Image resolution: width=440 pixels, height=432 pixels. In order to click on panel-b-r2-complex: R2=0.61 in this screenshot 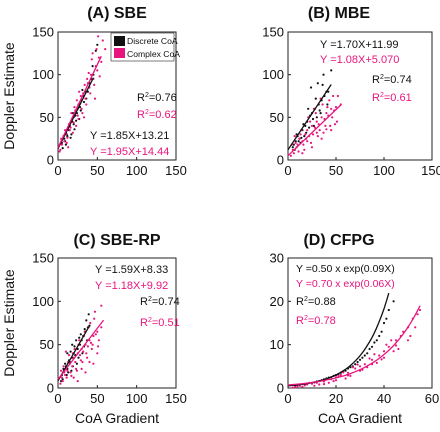, I will do `click(392, 98)`.